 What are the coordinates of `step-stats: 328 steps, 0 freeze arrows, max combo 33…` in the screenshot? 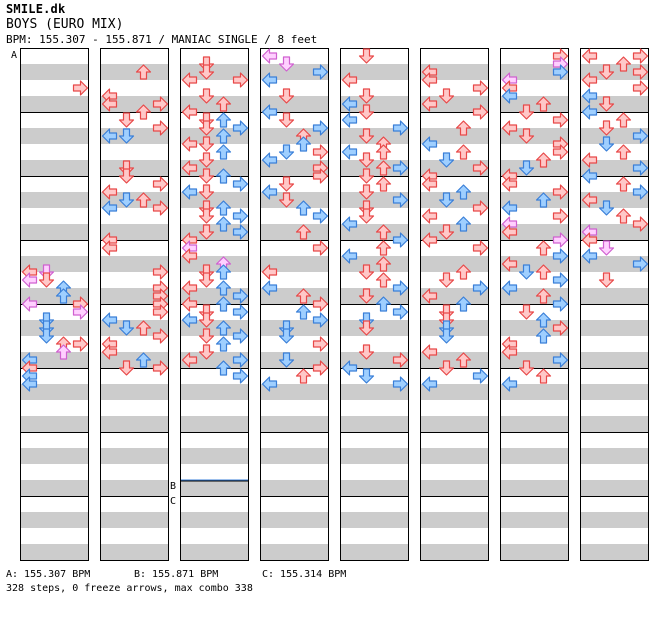 It's located at (129, 588).